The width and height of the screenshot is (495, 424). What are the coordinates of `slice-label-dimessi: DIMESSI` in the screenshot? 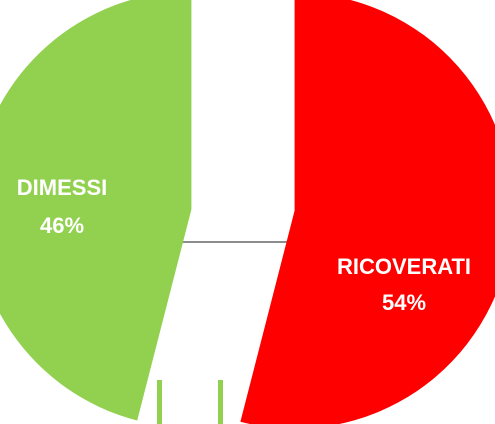 It's located at (62, 187).